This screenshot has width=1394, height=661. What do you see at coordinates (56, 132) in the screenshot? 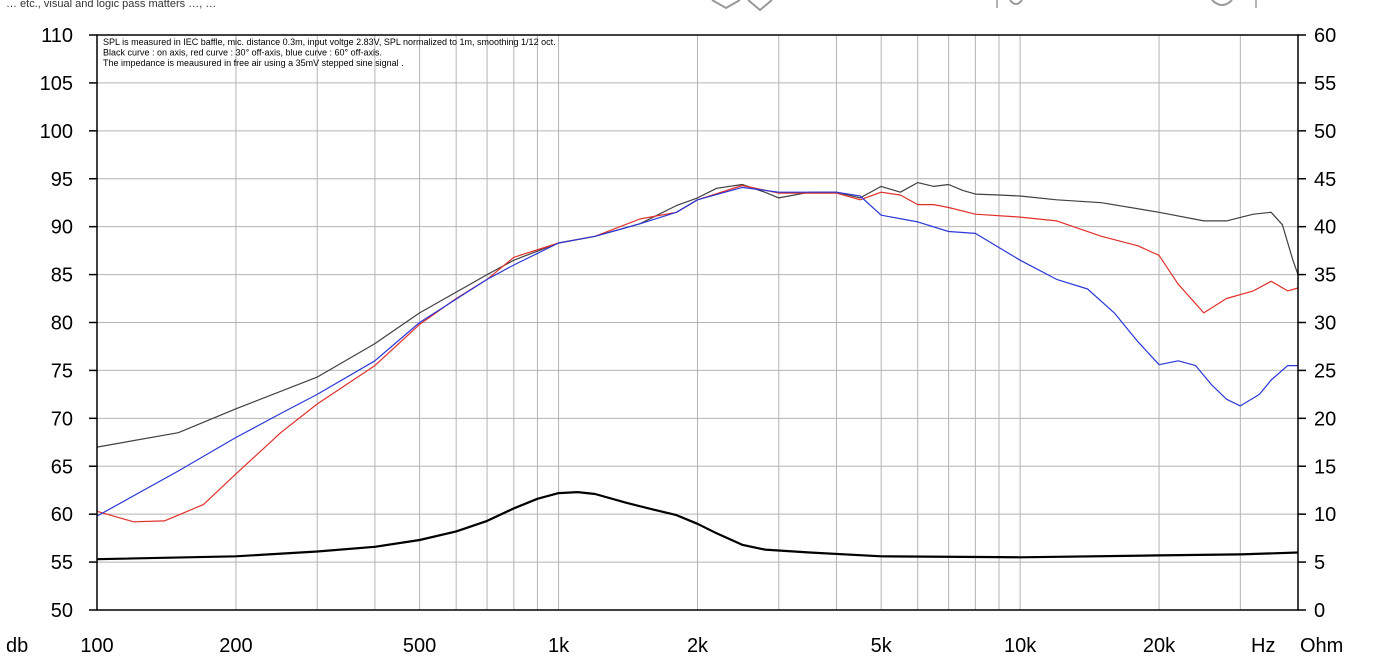
I see `y-tick-label-left: 100` at bounding box center [56, 132].